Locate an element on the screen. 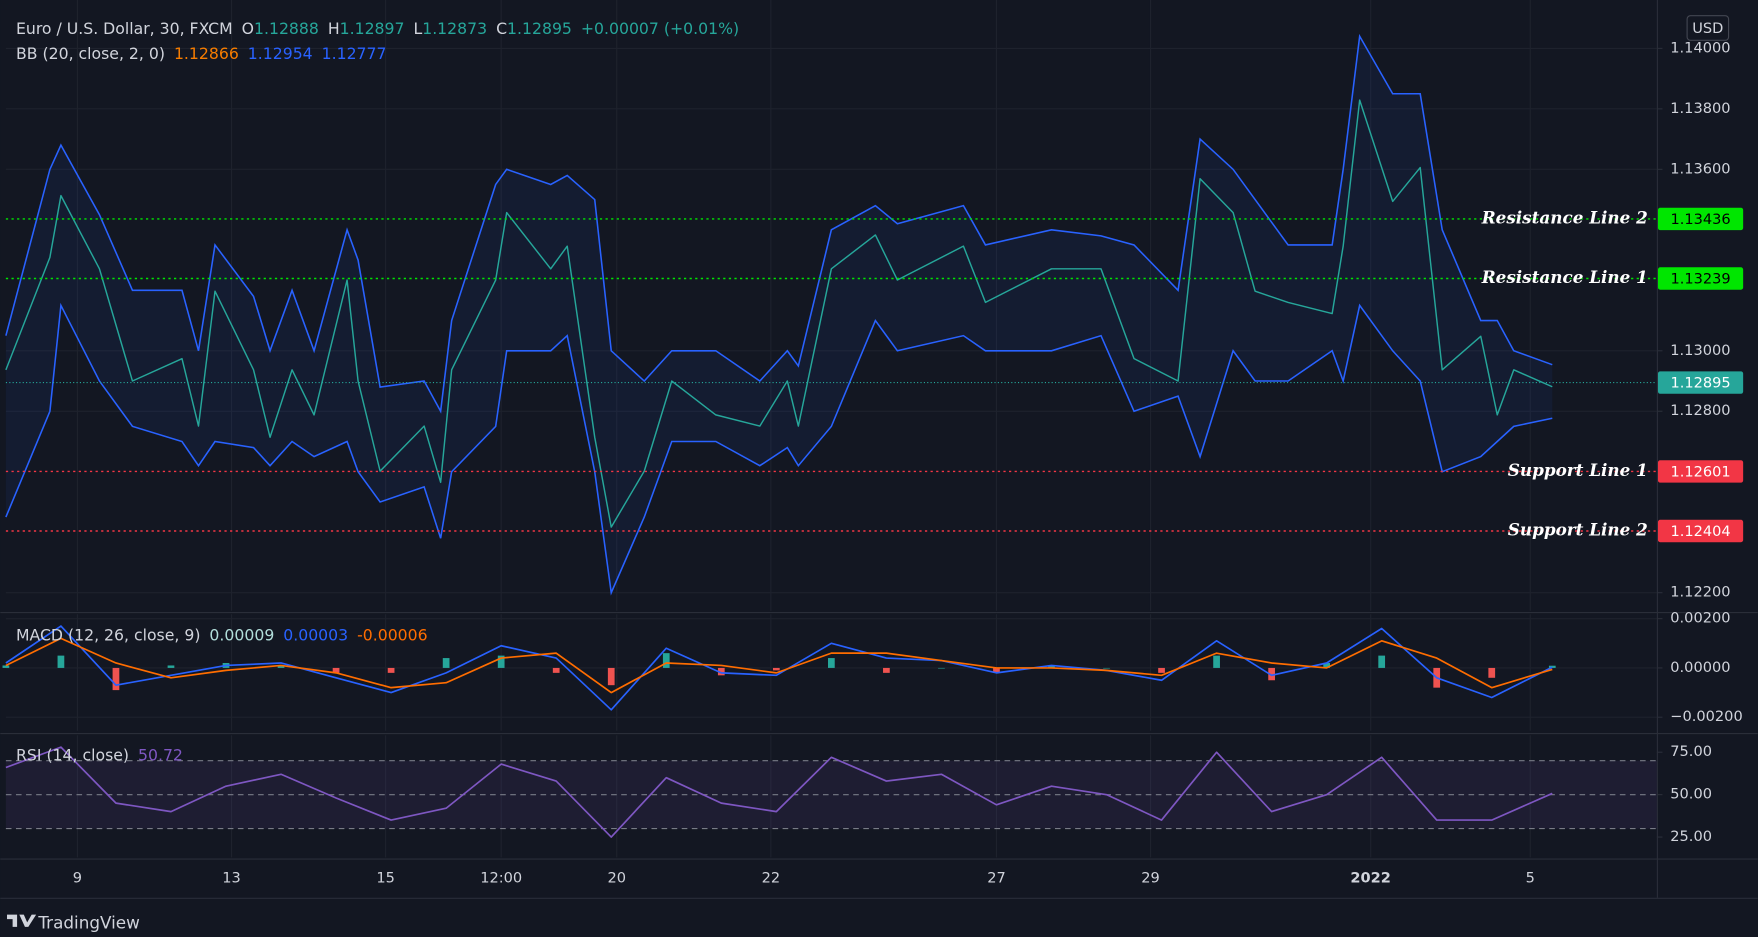 The image size is (1758, 937). indicator-value: 1.12954 is located at coordinates (280, 52).